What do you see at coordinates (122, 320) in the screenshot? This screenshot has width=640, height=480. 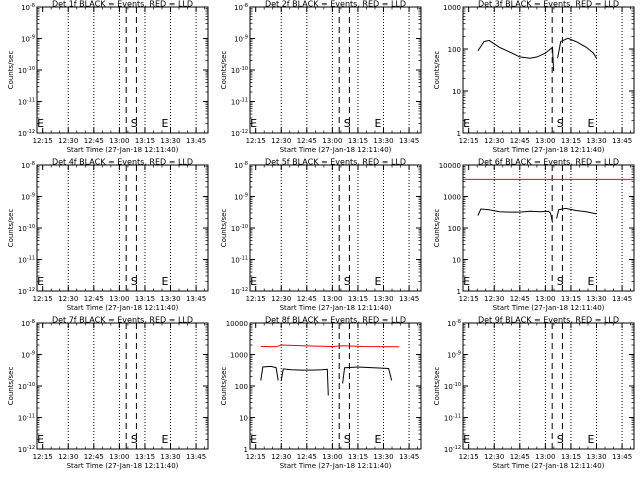 I see `panel-title: Det 7f BLACK = Events, RED = LLD` at bounding box center [122, 320].